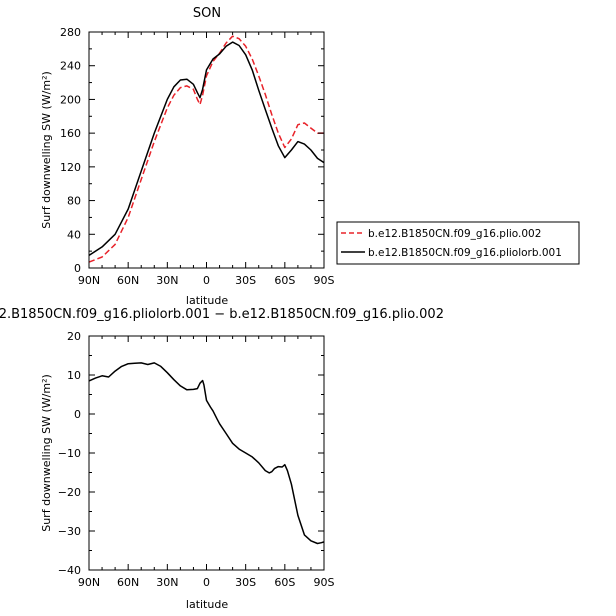  What do you see at coordinates (70, 99) in the screenshot?
I see `chart-0-ytick-label: 200` at bounding box center [70, 99].